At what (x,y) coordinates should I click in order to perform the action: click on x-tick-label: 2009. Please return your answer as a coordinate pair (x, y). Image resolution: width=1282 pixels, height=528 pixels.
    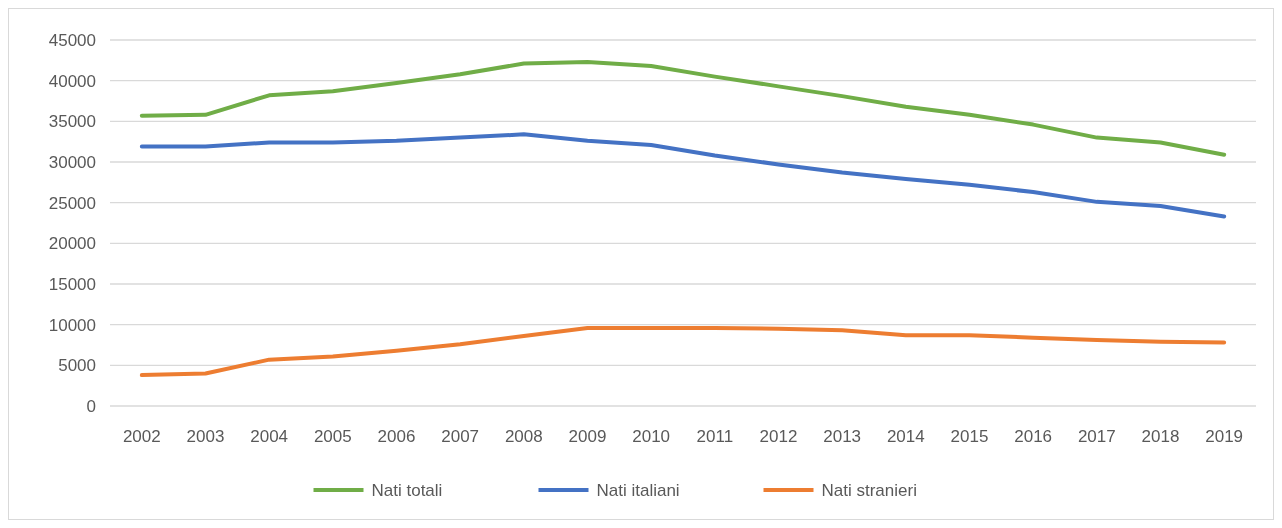
    Looking at the image, I should click on (587, 436).